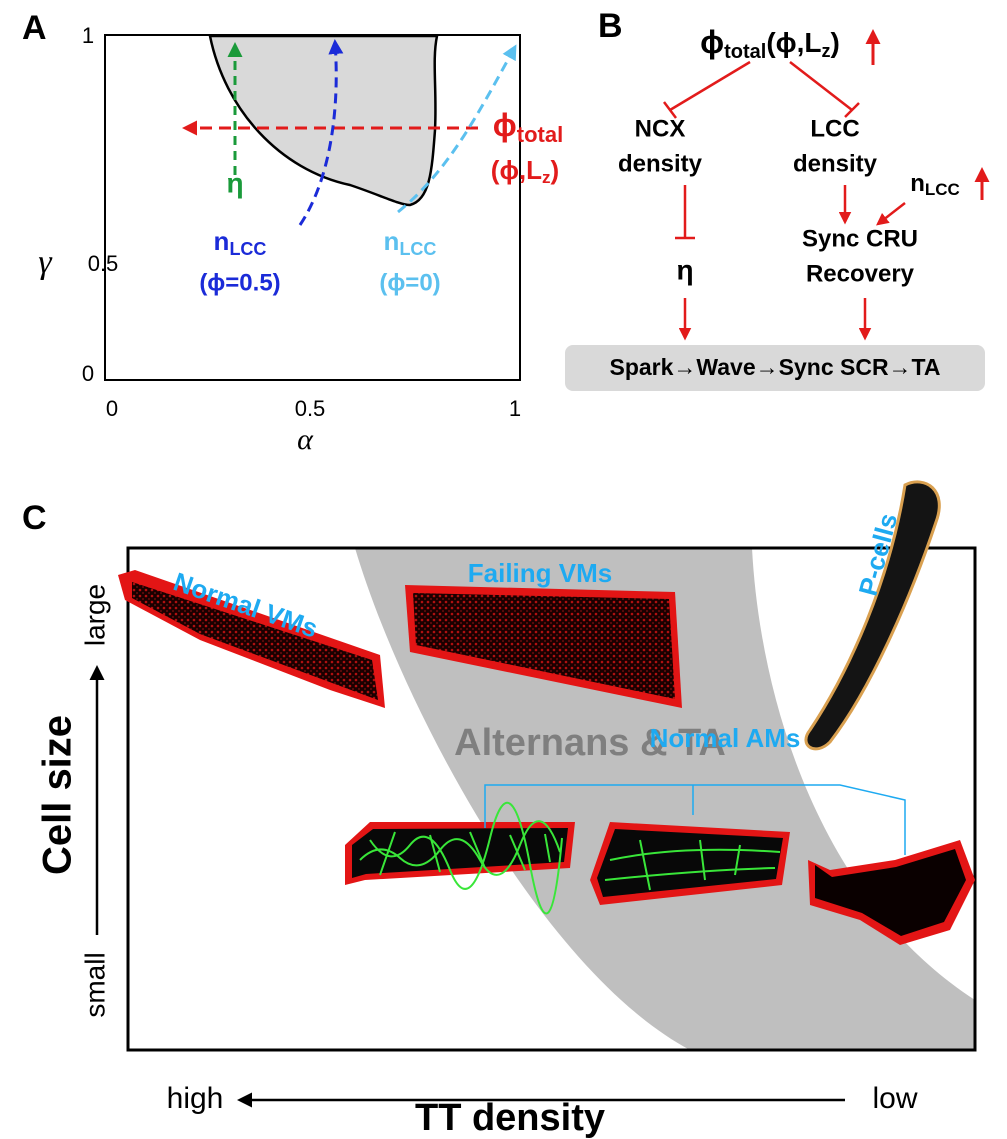  Describe the element at coordinates (540, 573) in the screenshot. I see `cell-label: Failing VMs` at that location.